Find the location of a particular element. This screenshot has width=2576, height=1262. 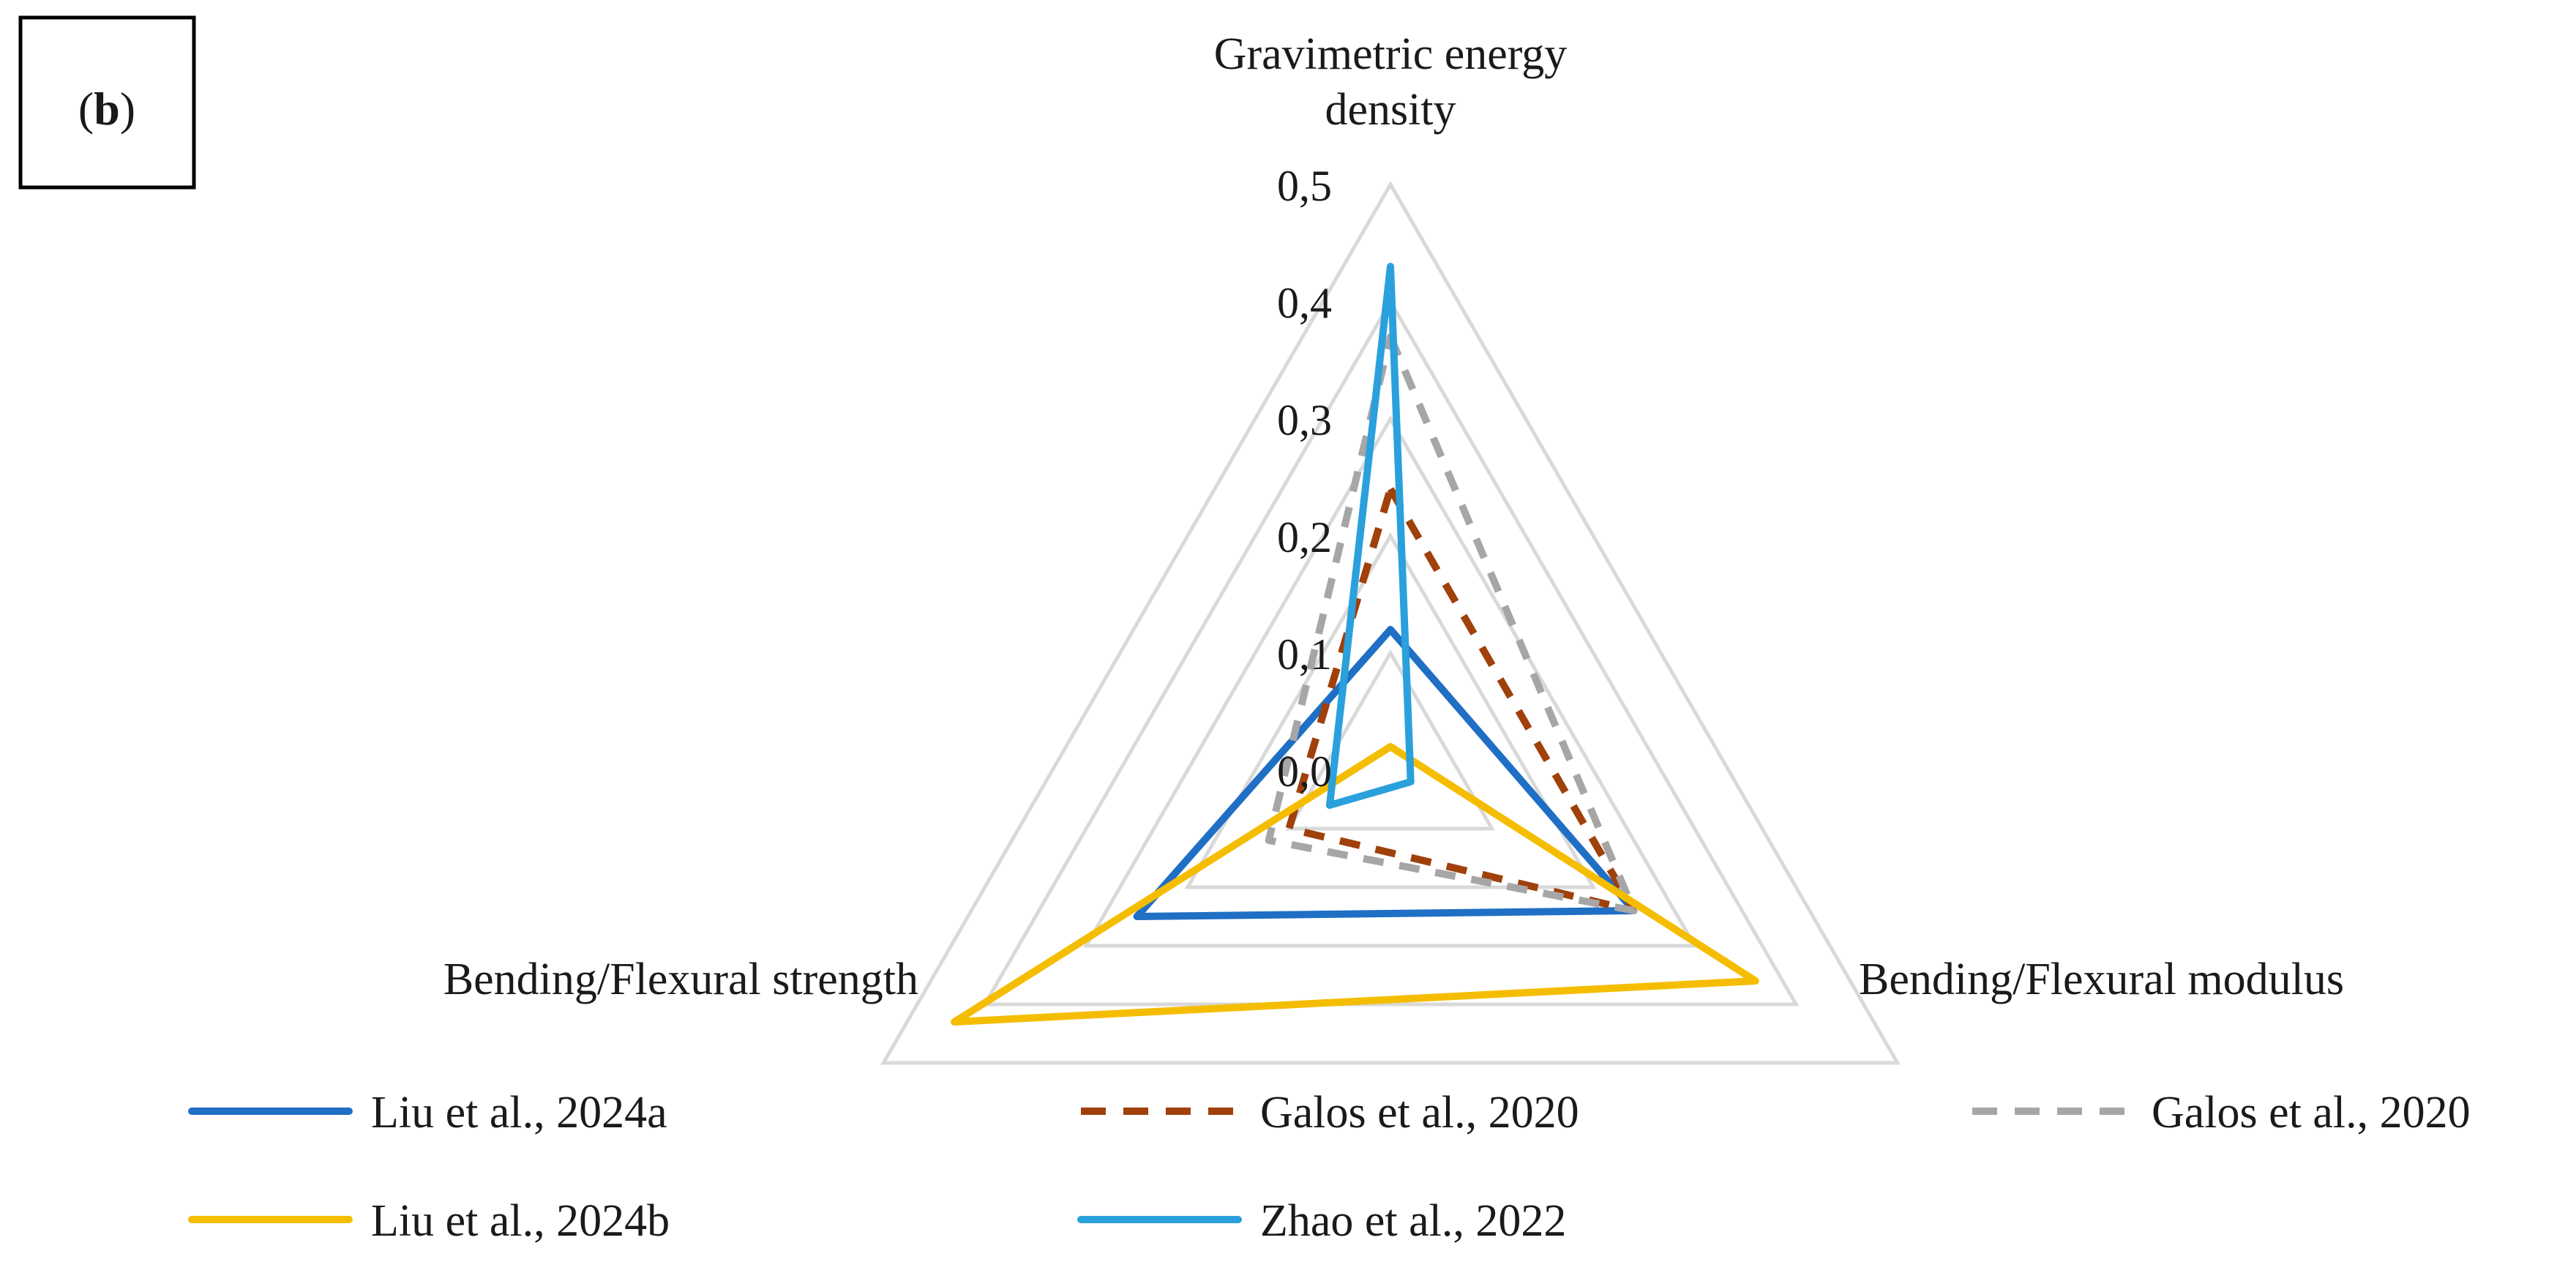

axis-label-2-line-0: Bending/Flexural strength is located at coordinates (680, 980).